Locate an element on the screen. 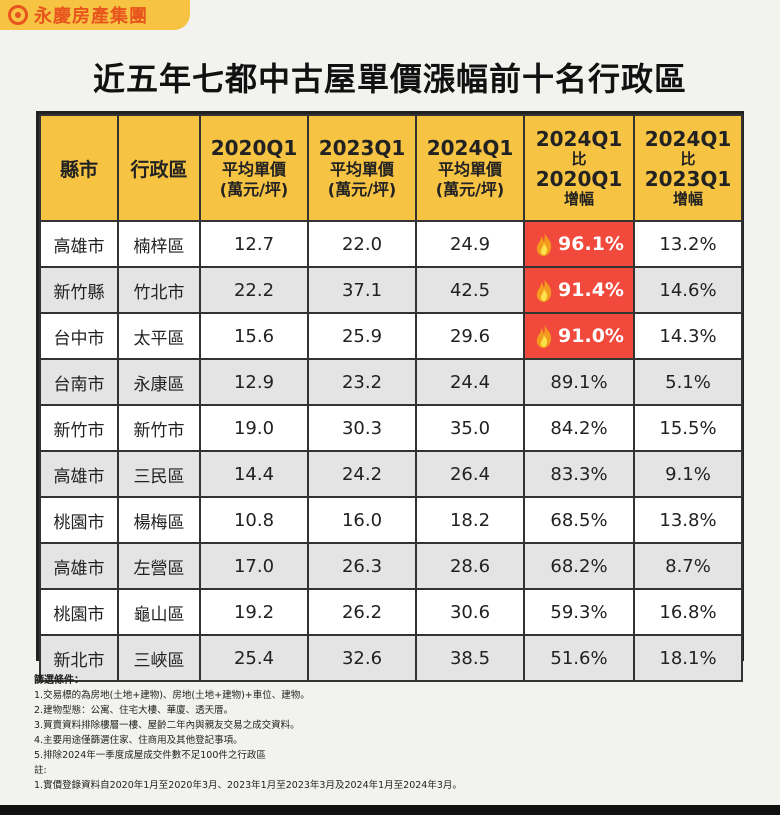 The image size is (780, 815). table-row: 高雄市 左營區 17.0 26.3 28.6 68.2% 8.7% is located at coordinates (391, 566).